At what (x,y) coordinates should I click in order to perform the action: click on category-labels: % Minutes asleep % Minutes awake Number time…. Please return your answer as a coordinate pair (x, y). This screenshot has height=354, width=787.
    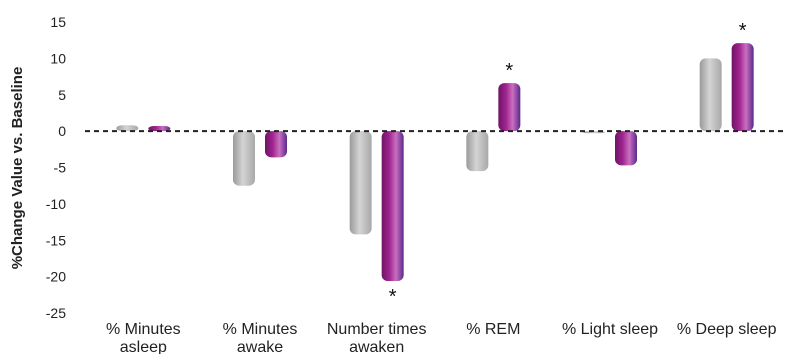
    Looking at the image, I should click on (441, 337).